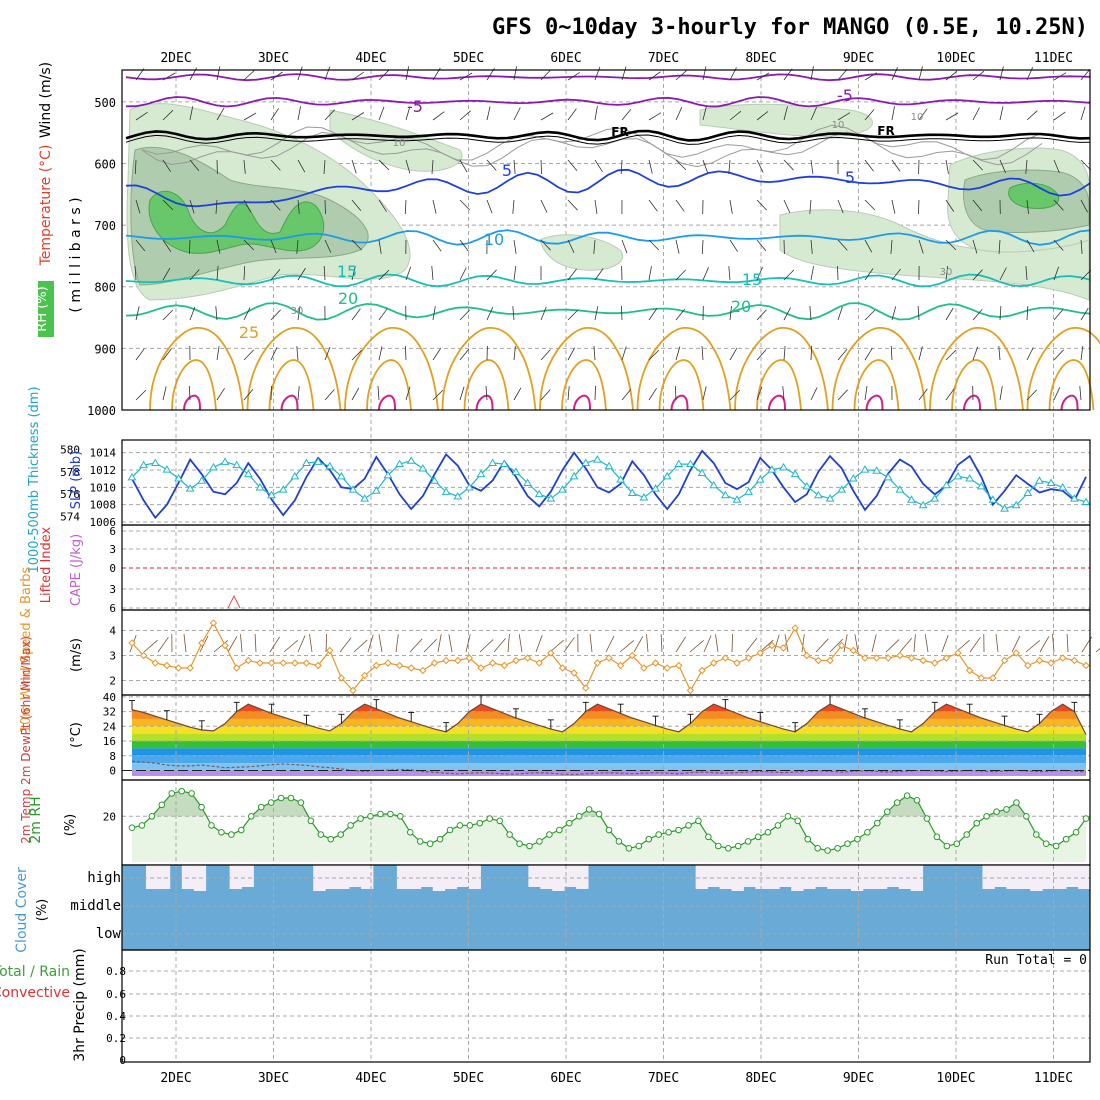  I want to click on rh-legend-swatch, so click(46, 309).